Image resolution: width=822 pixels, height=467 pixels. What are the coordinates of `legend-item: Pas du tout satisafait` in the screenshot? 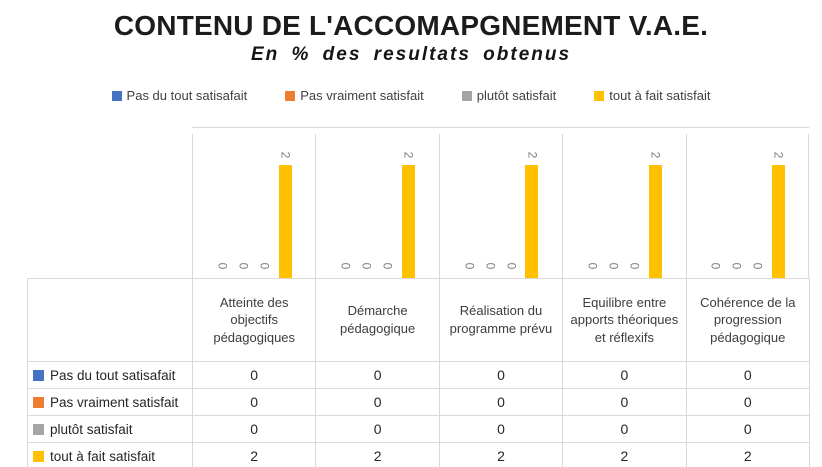 It's located at (179, 95).